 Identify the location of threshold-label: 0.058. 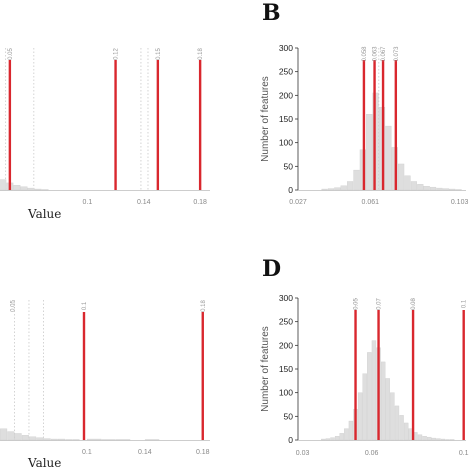
(365, 54).